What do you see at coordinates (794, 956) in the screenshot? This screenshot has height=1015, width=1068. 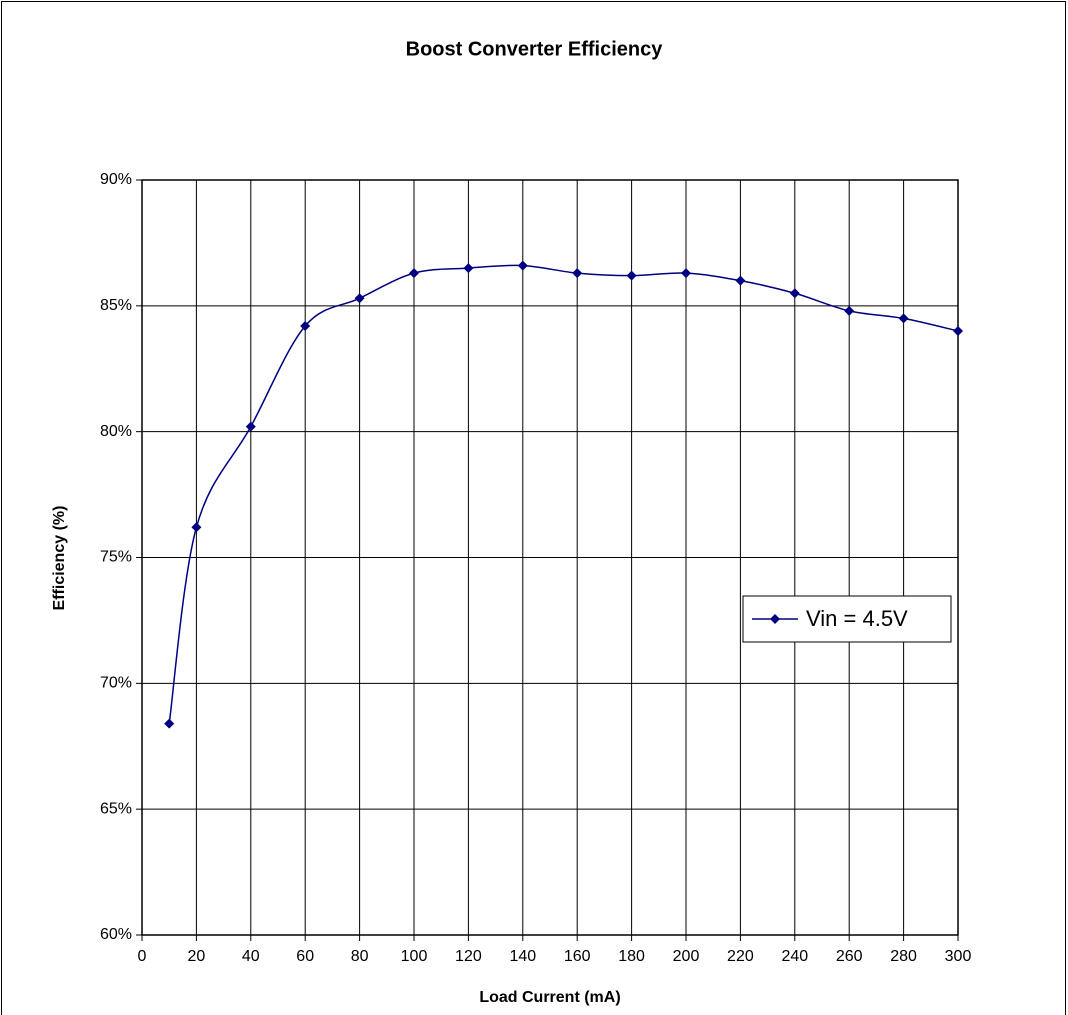 I see `x-tick-label: 240` at bounding box center [794, 956].